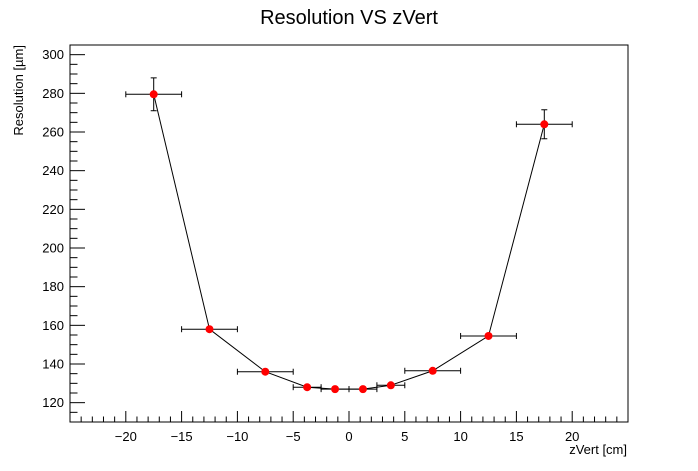 Image resolution: width=698 pixels, height=471 pixels. Describe the element at coordinates (516, 436) in the screenshot. I see `x-tick-label: 15` at that location.